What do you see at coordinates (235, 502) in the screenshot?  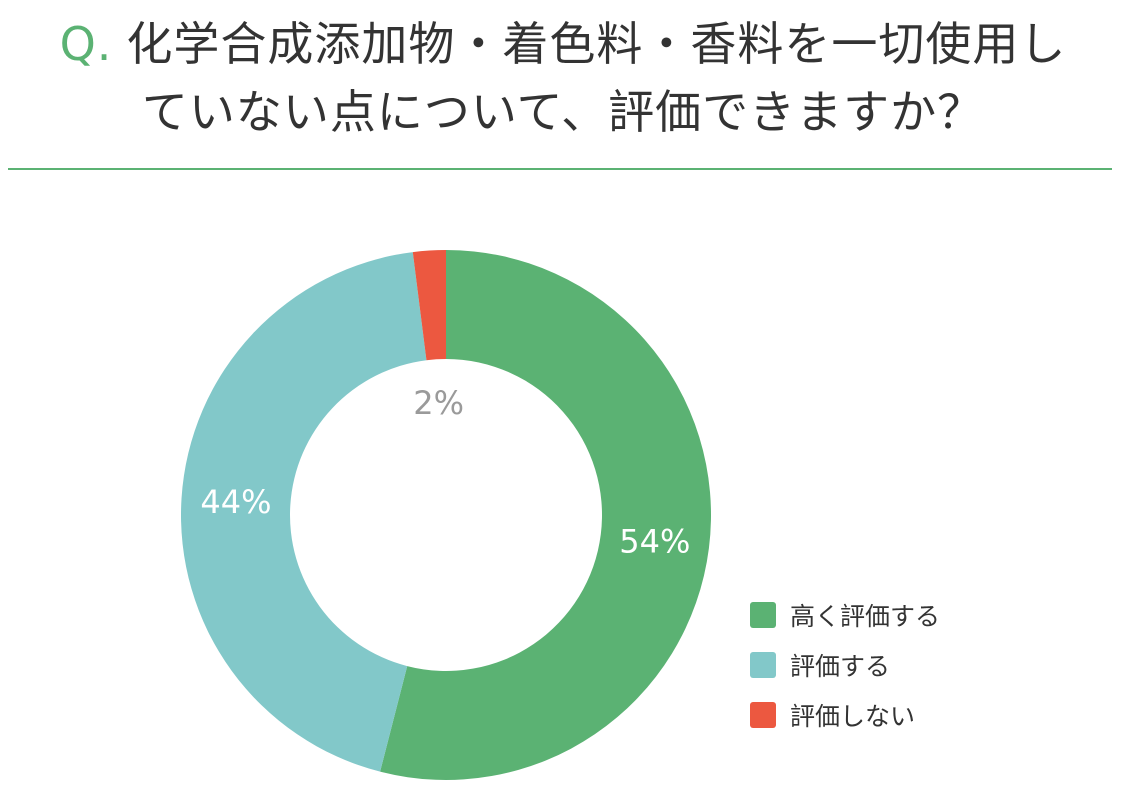 I see `data-label-positive: 44%` at bounding box center [235, 502].